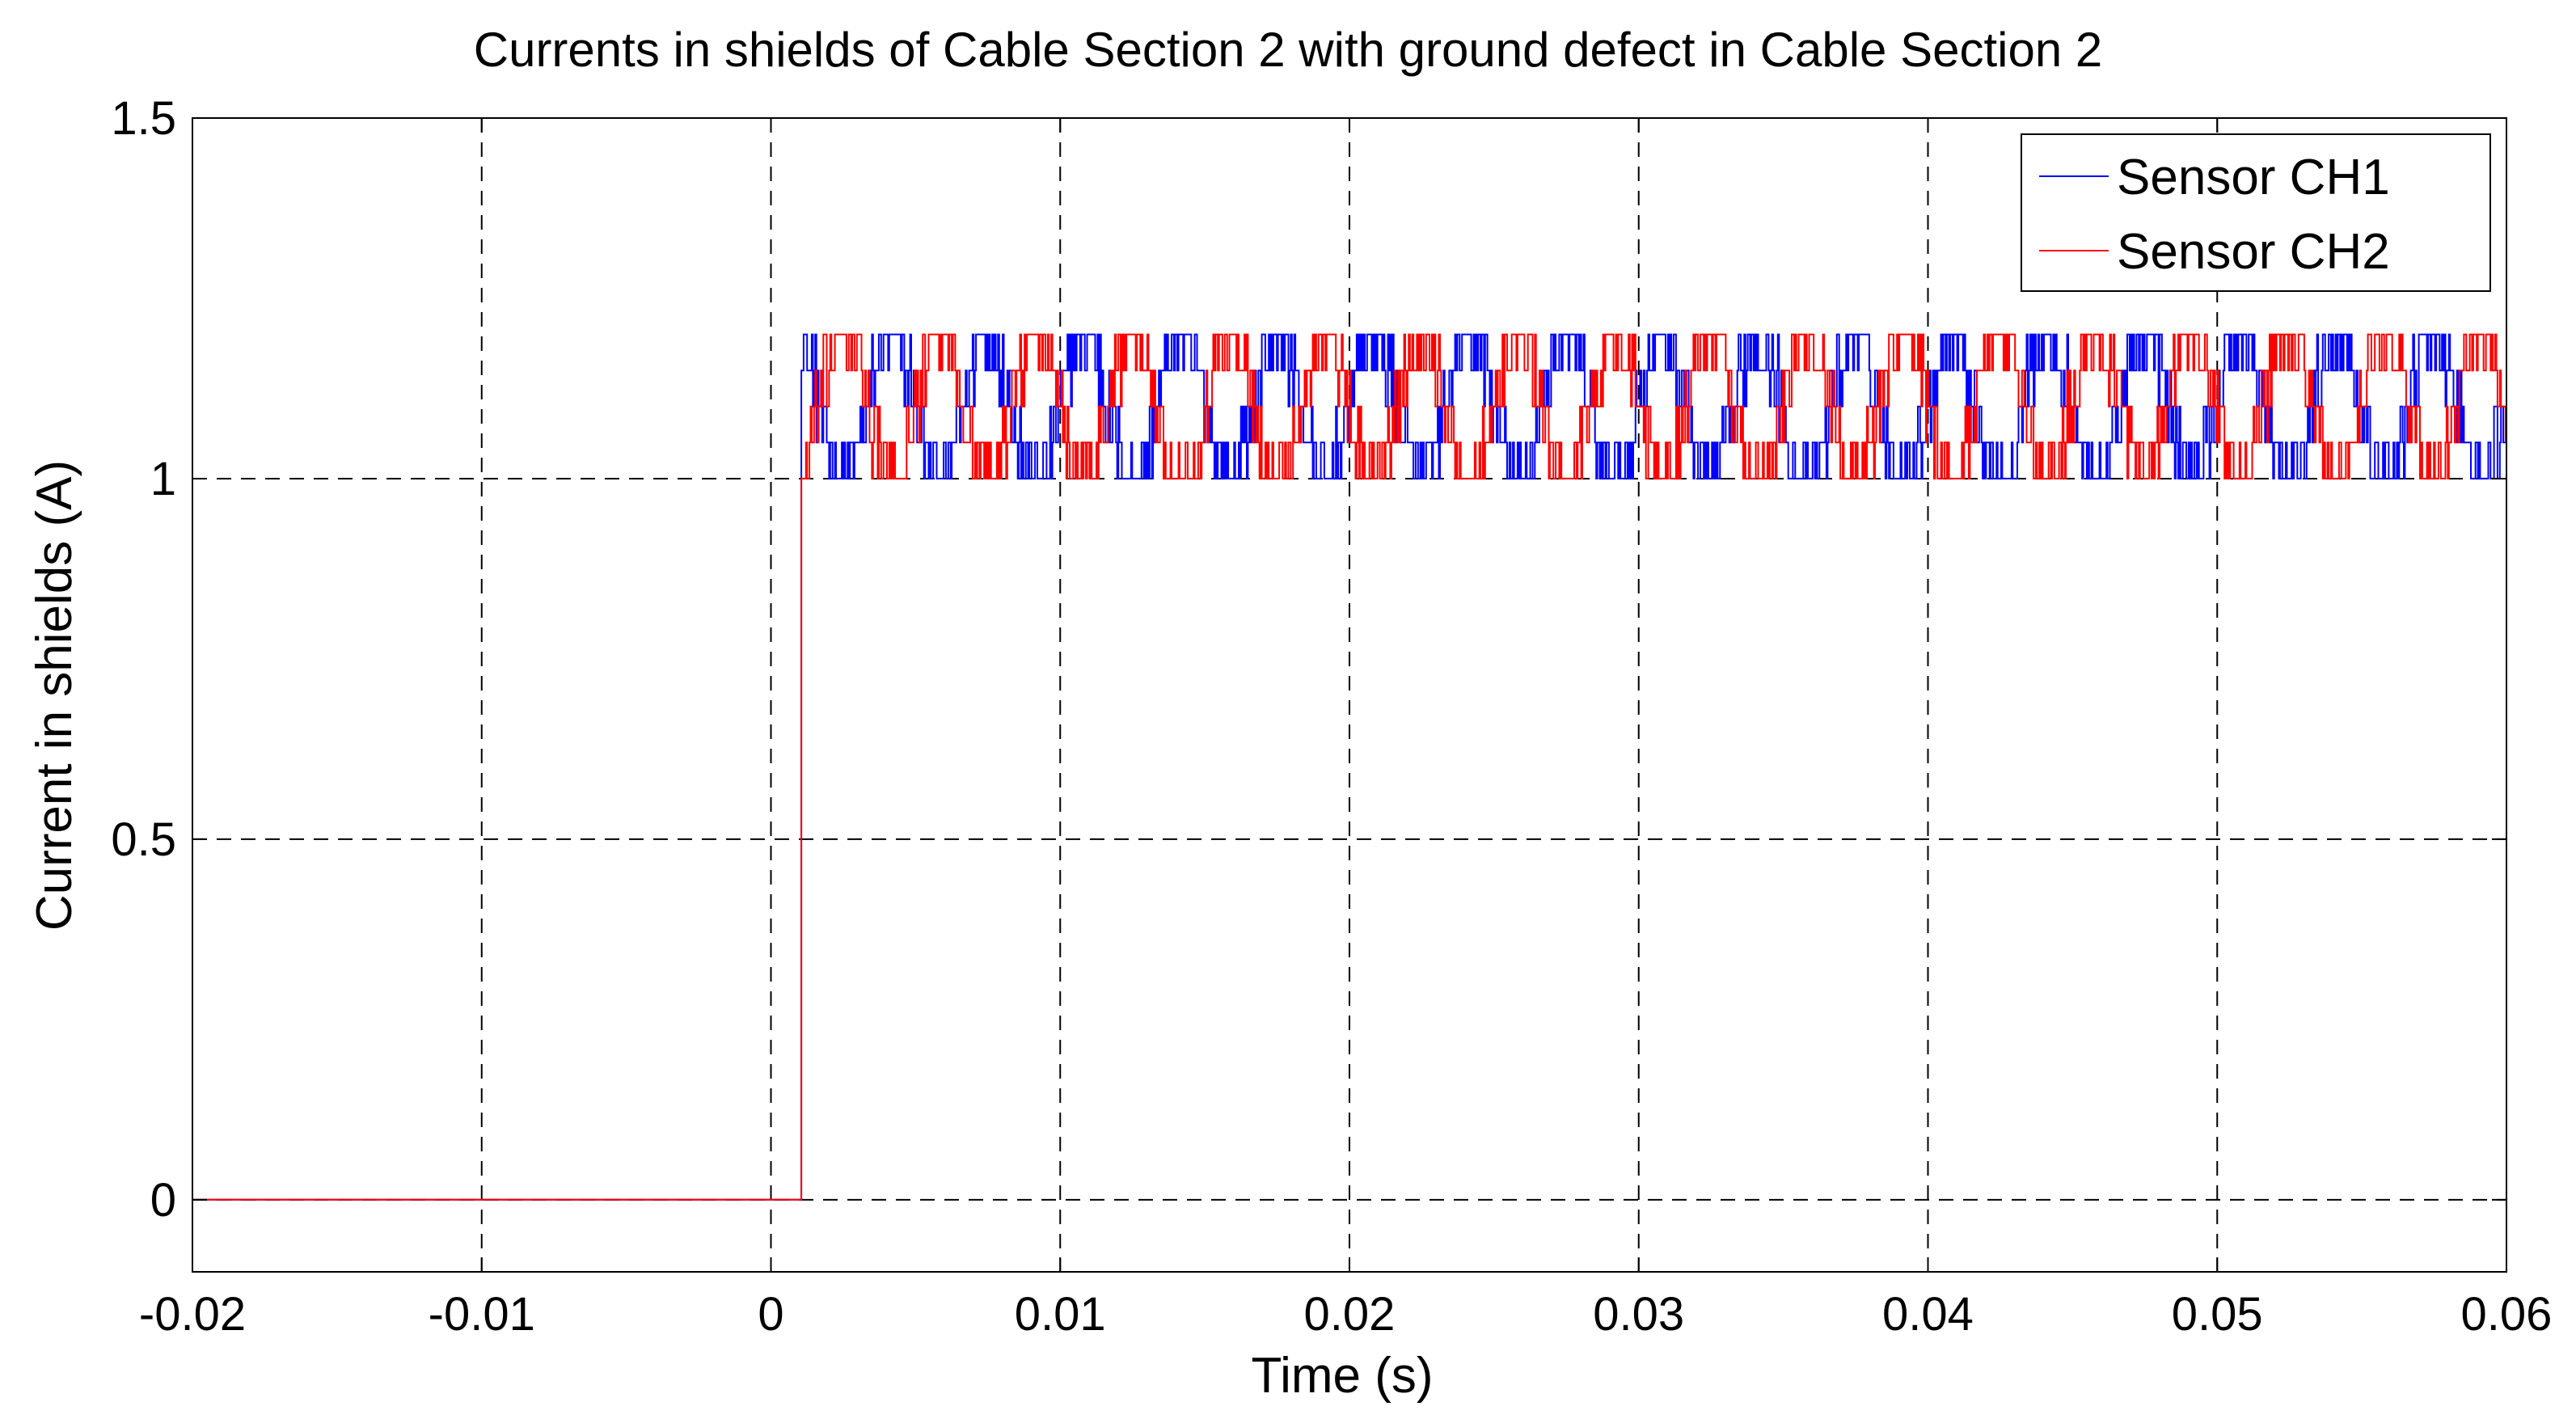 The image size is (2576, 1419). I want to click on legend-label-1: Sensor CH1, so click(2253, 177).